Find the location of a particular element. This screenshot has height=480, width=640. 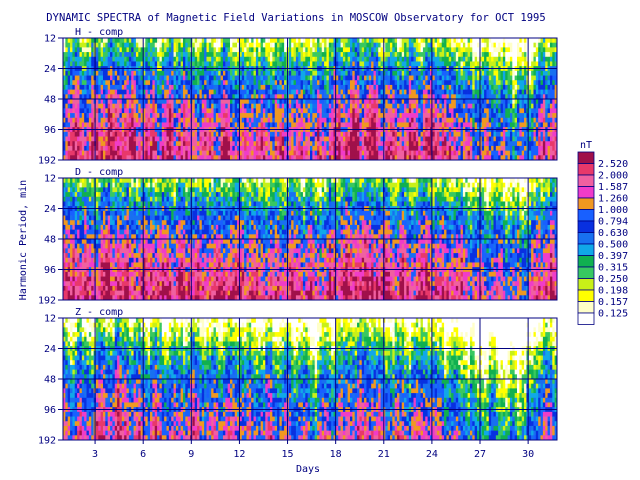

x-tick-label: 27 is located at coordinates (480, 454).